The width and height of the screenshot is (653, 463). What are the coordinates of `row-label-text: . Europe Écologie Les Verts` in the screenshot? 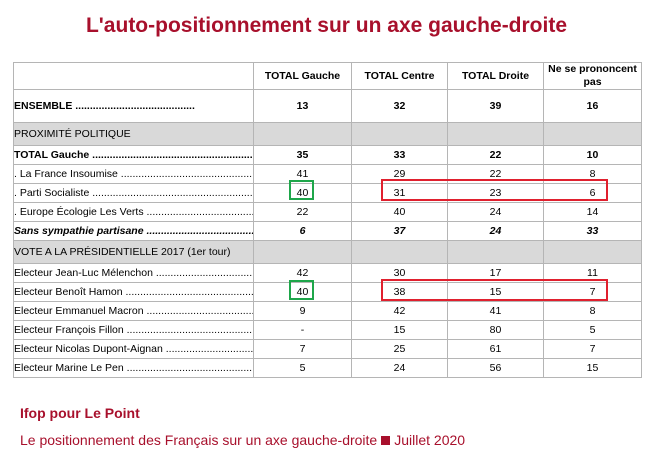 It's located at (79, 212).